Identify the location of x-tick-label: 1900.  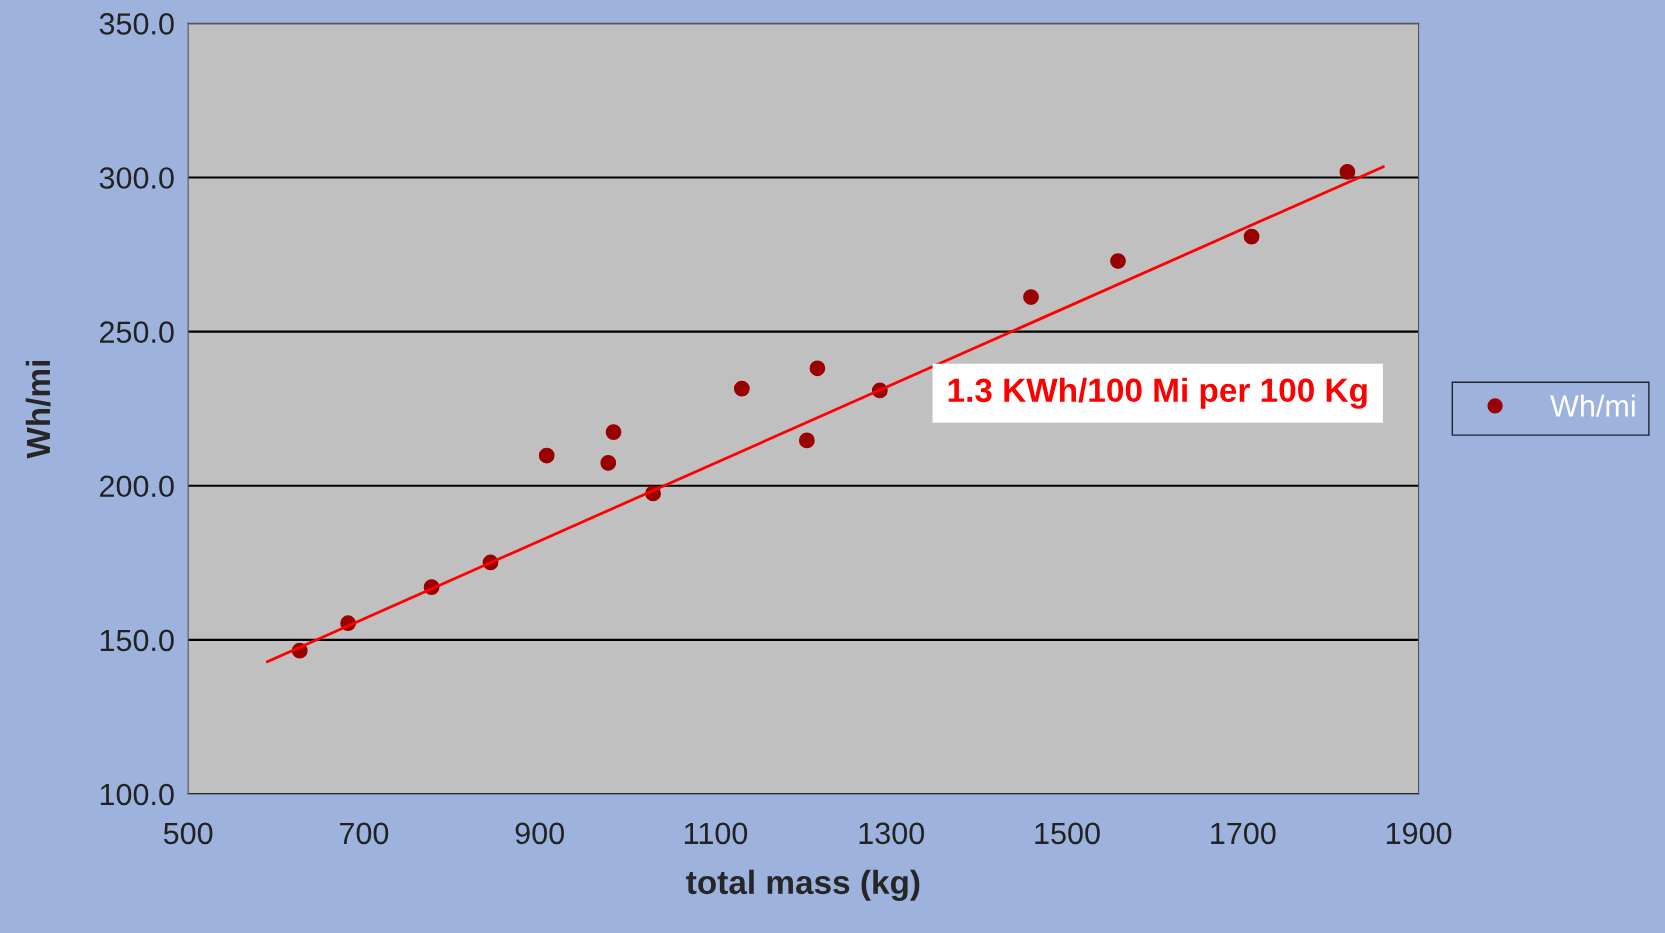
(1419, 833).